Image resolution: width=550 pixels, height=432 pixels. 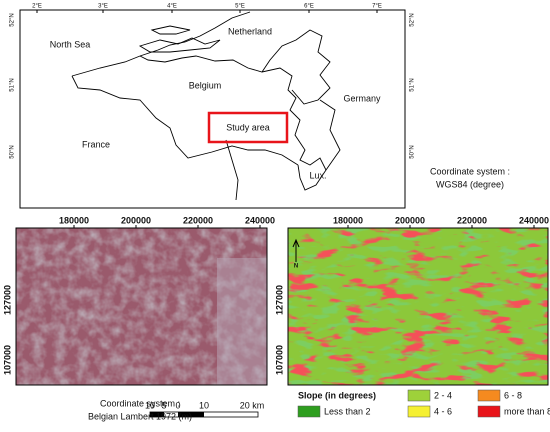 What do you see at coordinates (103, 7) in the screenshot?
I see `lon-label: 3°E` at bounding box center [103, 7].